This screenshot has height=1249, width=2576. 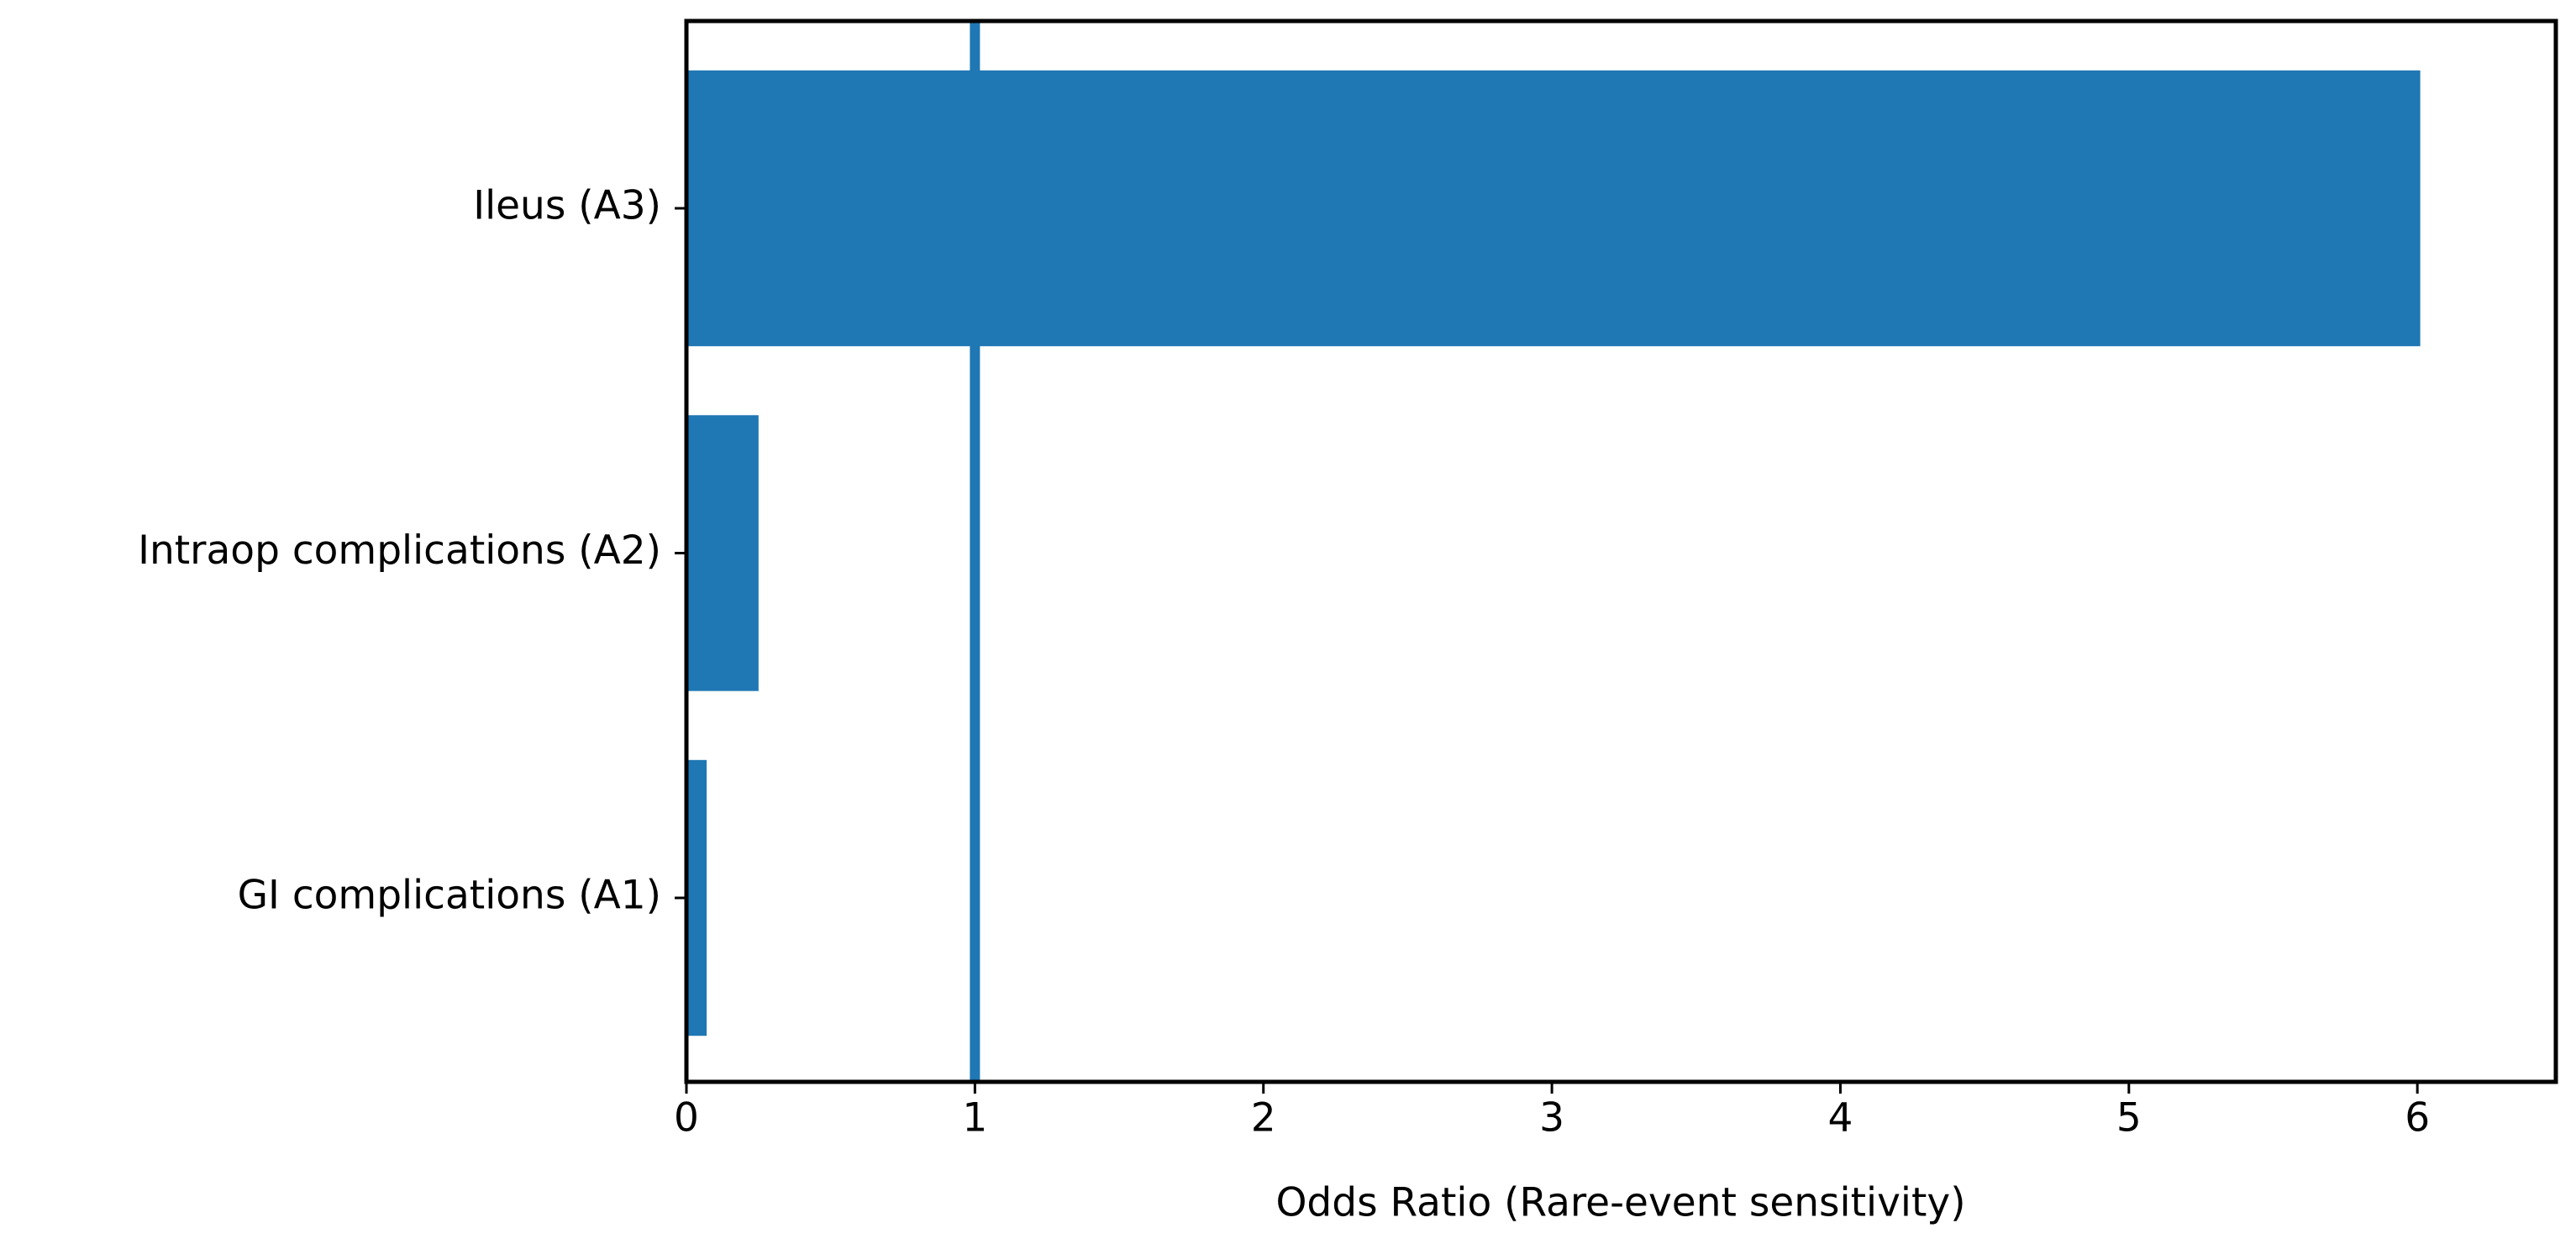 What do you see at coordinates (2129, 1118) in the screenshot?
I see `x-tick-label: 5` at bounding box center [2129, 1118].